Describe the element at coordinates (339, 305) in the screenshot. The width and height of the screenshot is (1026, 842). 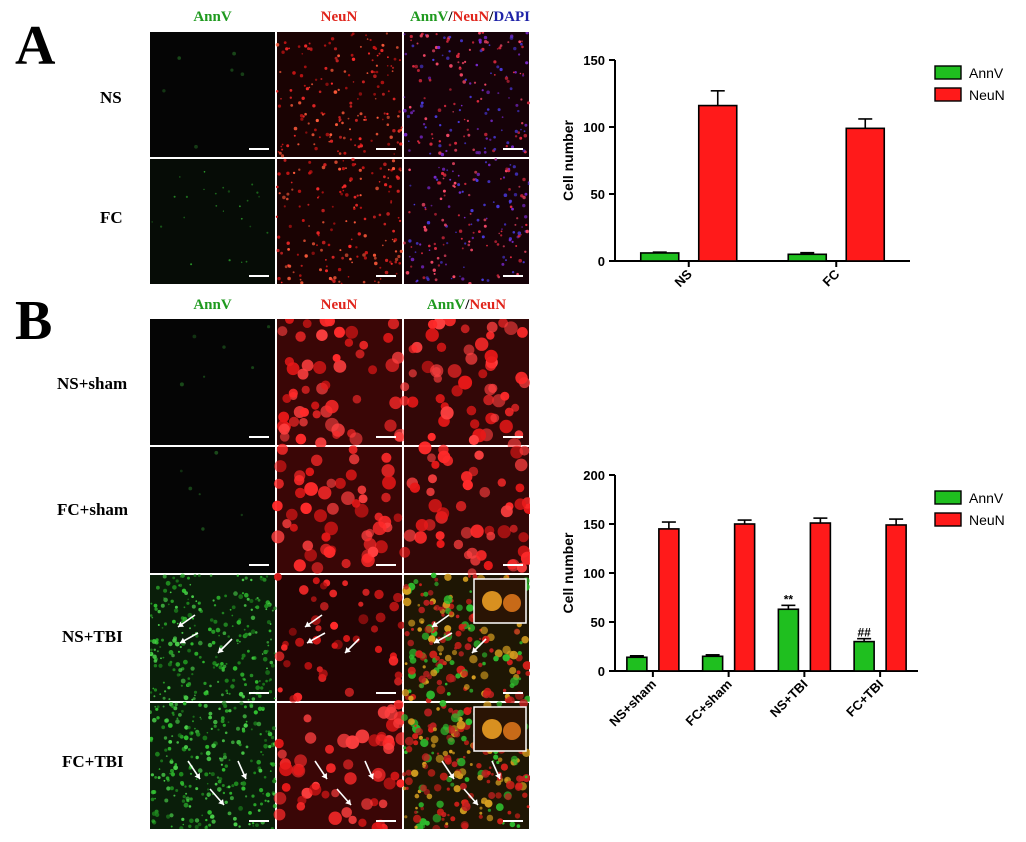
I see `panel-b-col-header-neun: NeuN` at that location.